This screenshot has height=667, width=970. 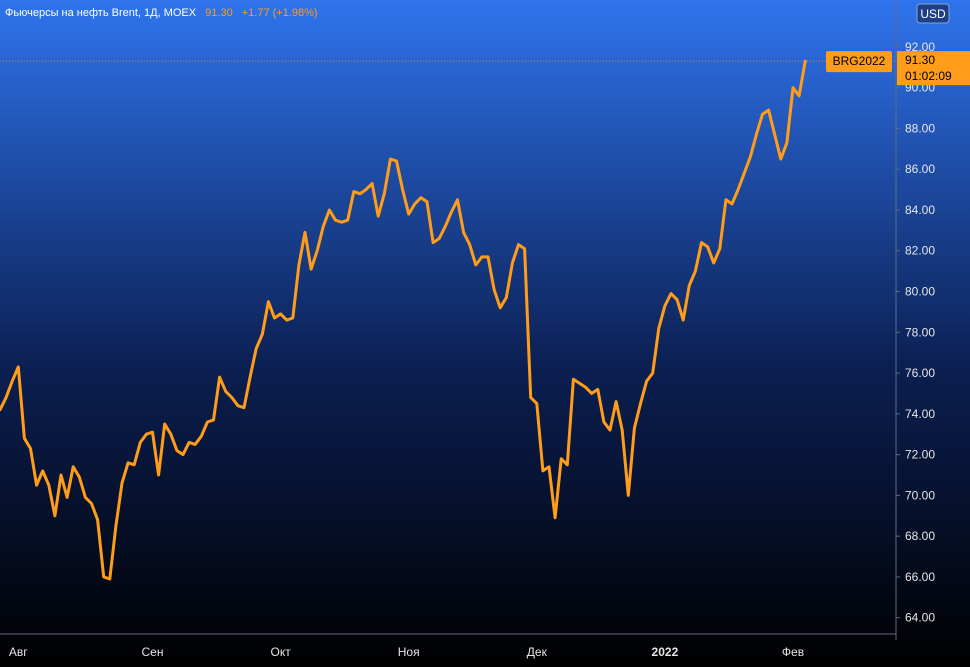 I want to click on symbol-tag: BRG2022, so click(x=859, y=62).